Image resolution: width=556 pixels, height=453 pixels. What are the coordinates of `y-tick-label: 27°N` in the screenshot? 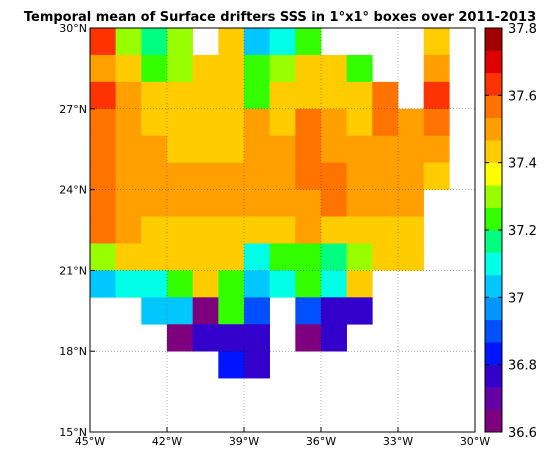 It's located at (73, 109).